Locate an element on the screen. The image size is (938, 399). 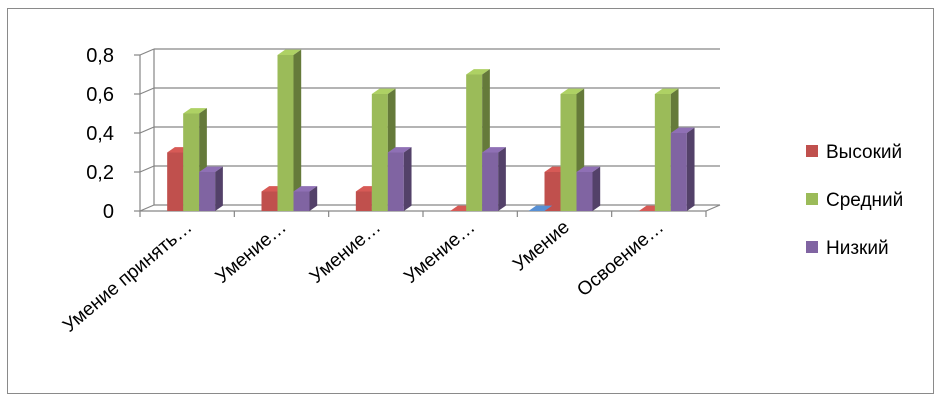
legend-item: Низкий is located at coordinates (847, 248).